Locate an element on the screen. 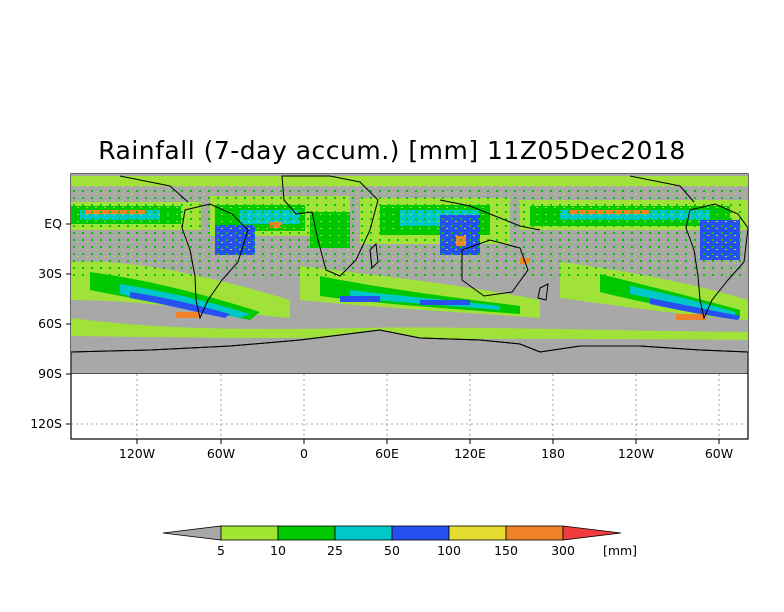  gridlines is located at coordinates (409, 406).